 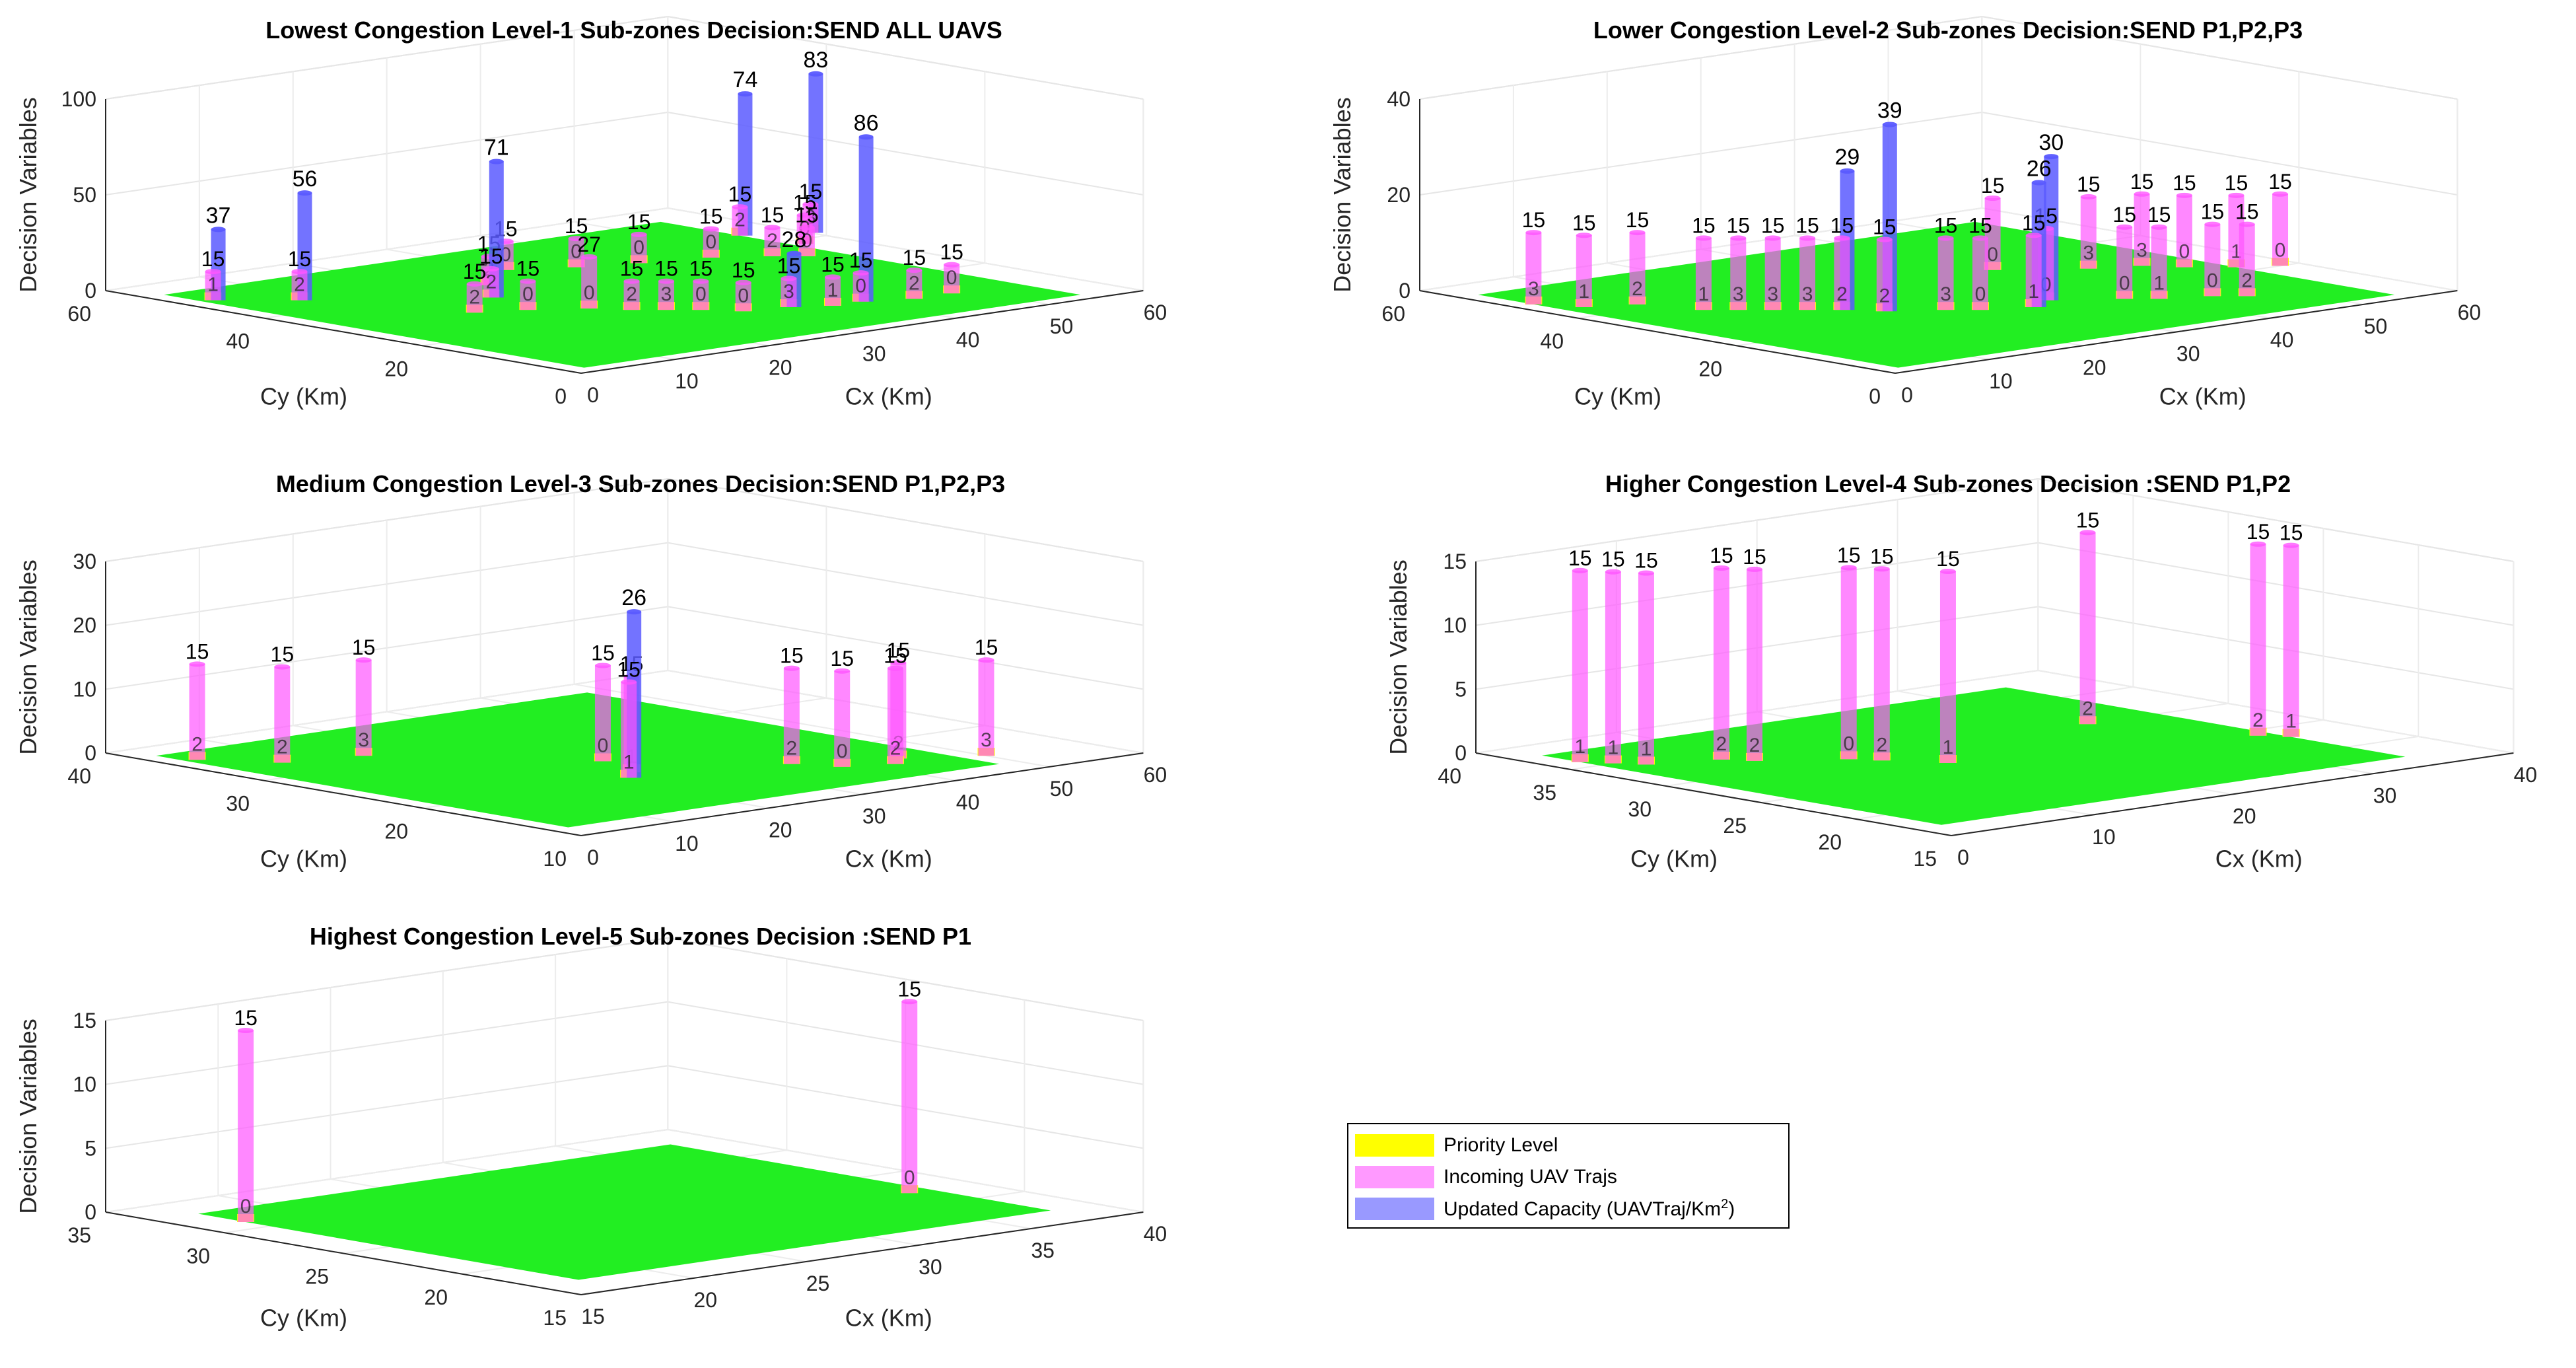 I want to click on capacity-label: 83, so click(x=816, y=60).